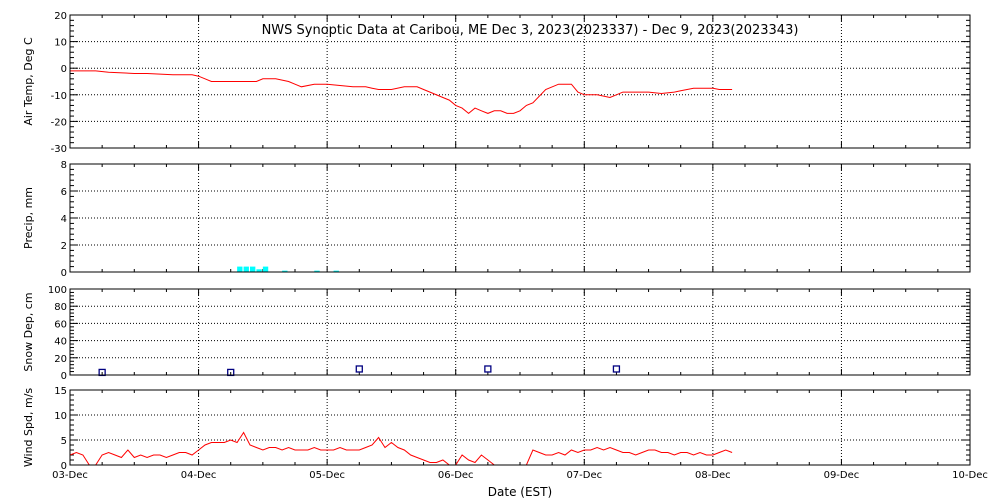  Describe the element at coordinates (57, 290) in the screenshot. I see `y-tick-label: 100` at that location.